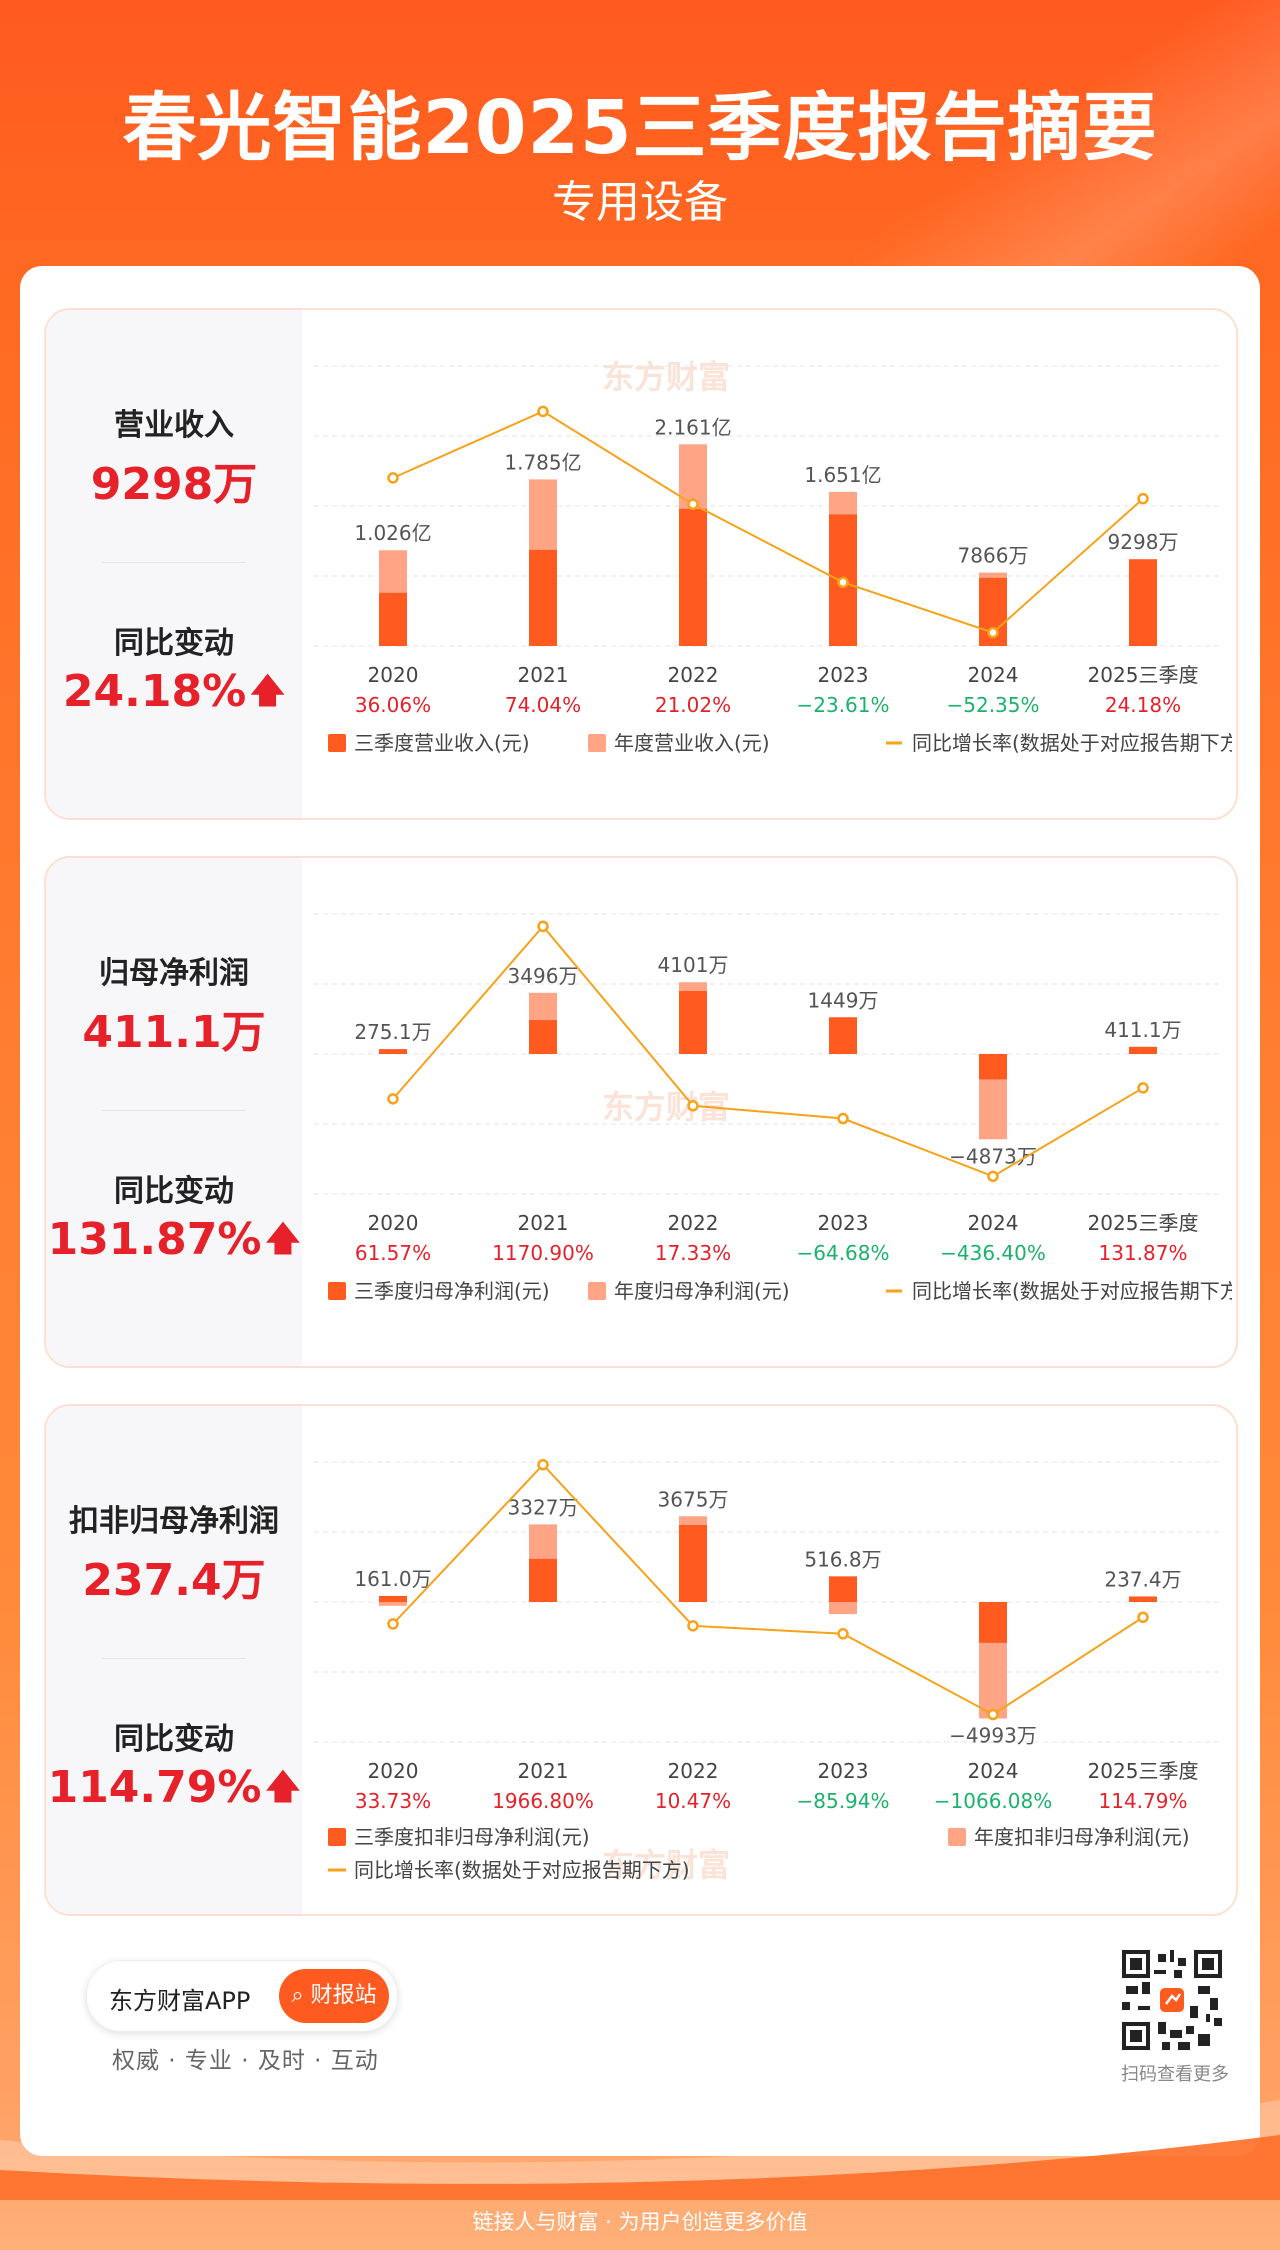 This screenshot has width=1280, height=2250. What do you see at coordinates (442, 743) in the screenshot?
I see `legend-q3-label: 三季度营业收入(元)` at bounding box center [442, 743].